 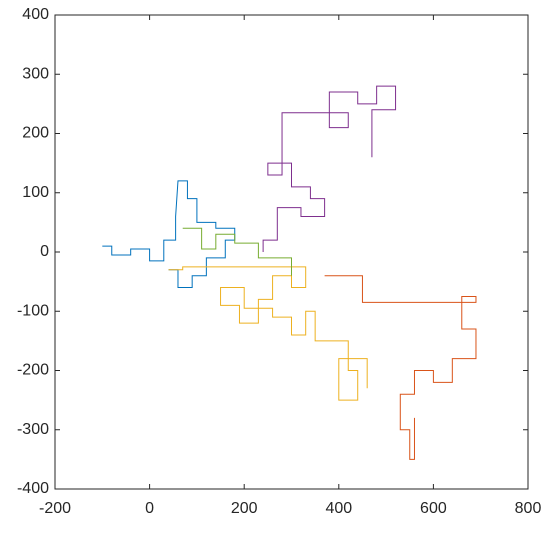 What do you see at coordinates (44, 251) in the screenshot?
I see `y-tick-label: 0` at bounding box center [44, 251].